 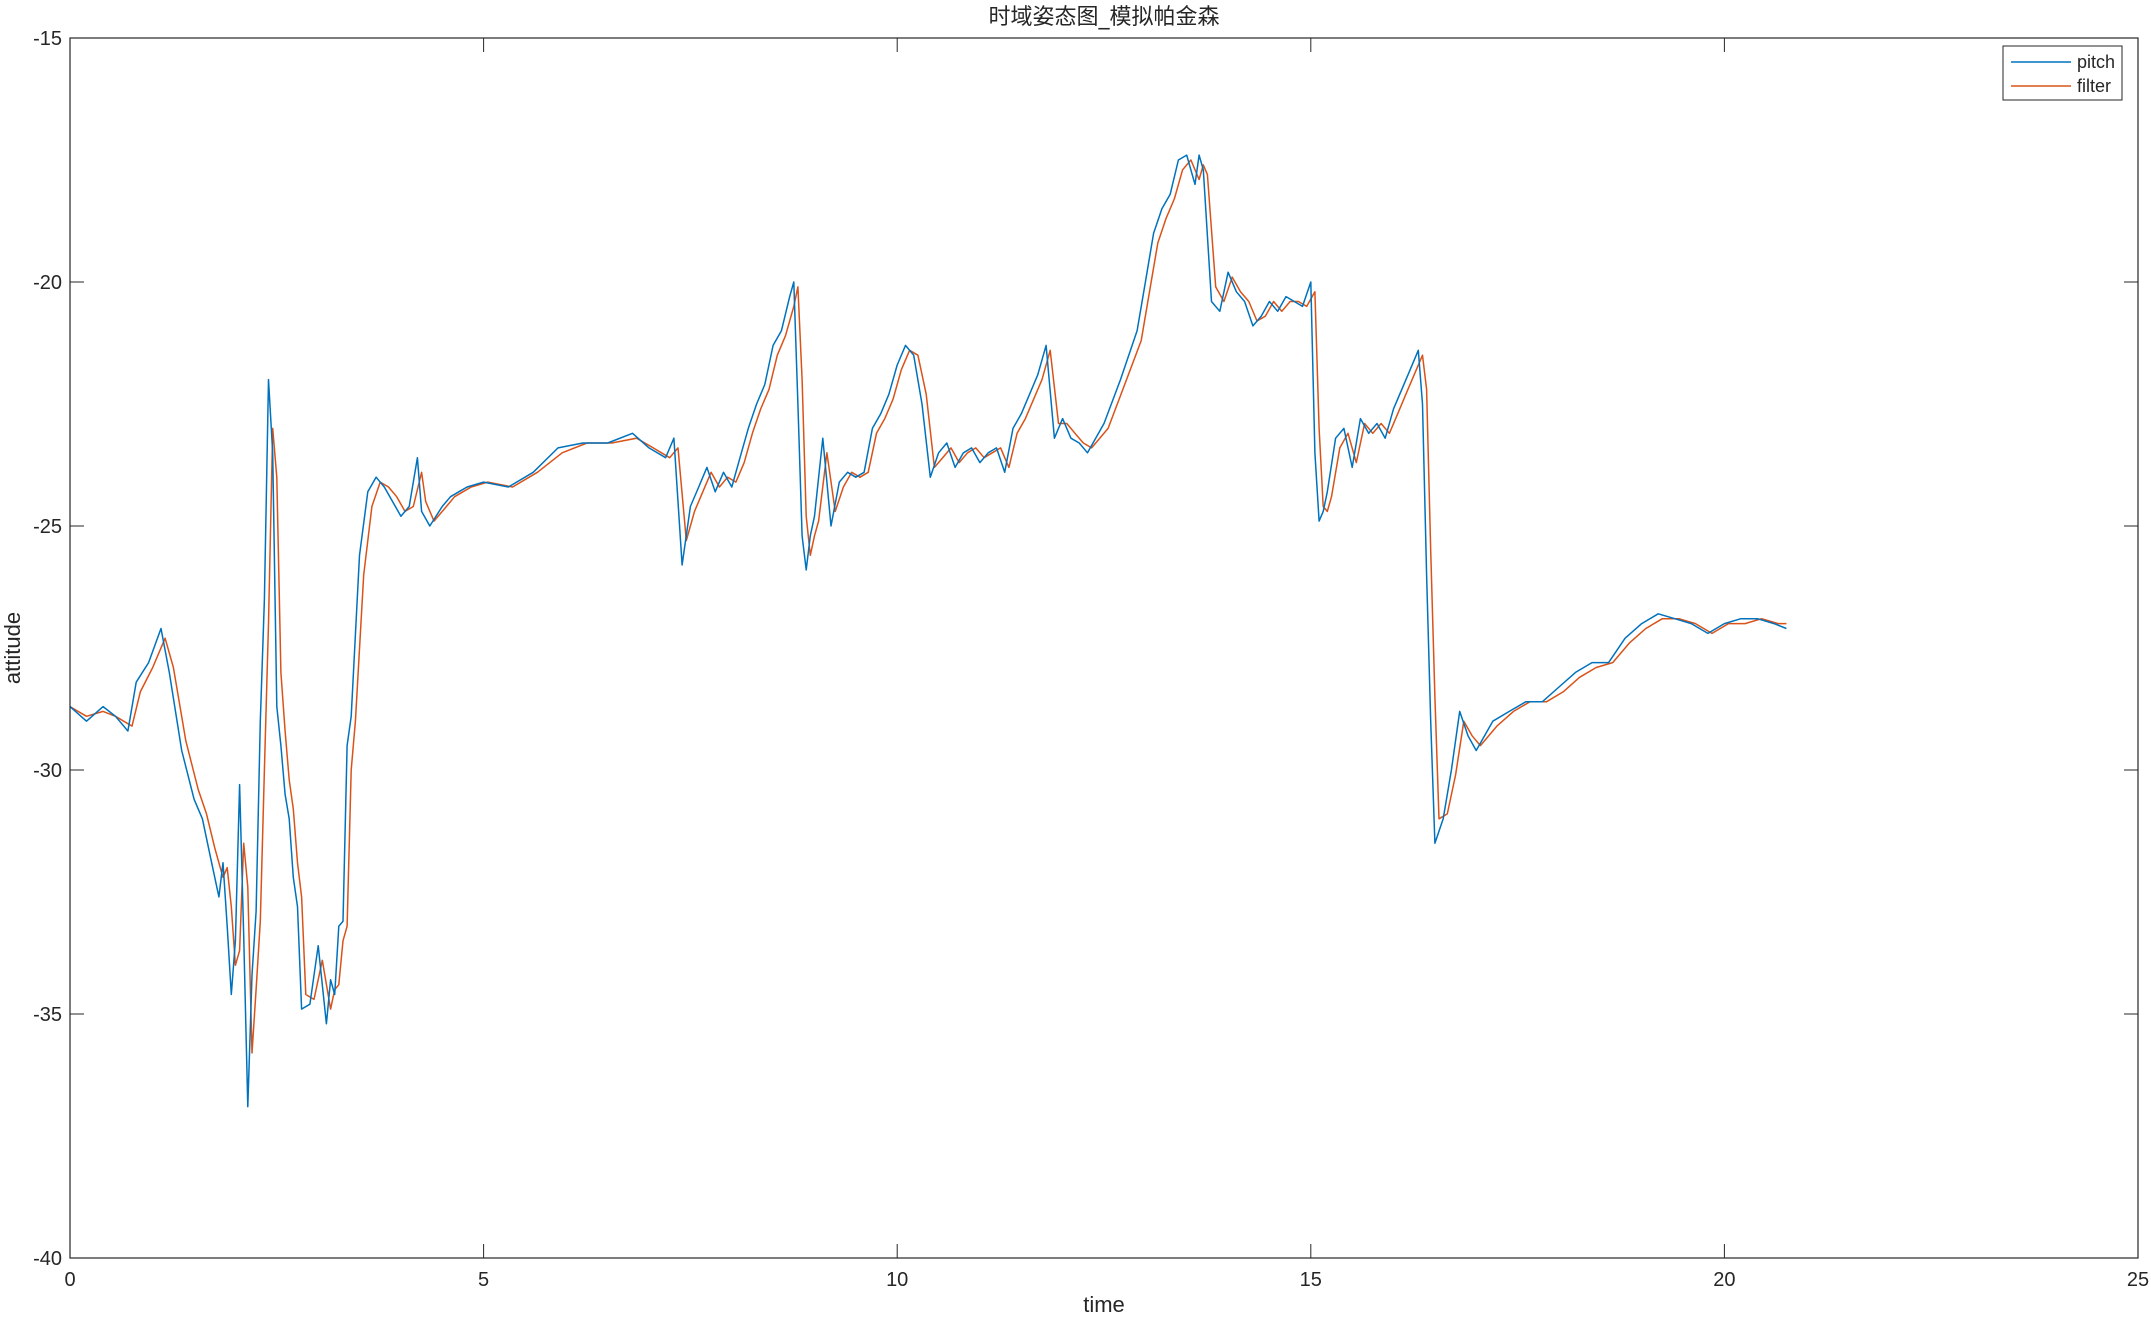 I want to click on x-tick-label: 20, so click(x=1724, y=1280).